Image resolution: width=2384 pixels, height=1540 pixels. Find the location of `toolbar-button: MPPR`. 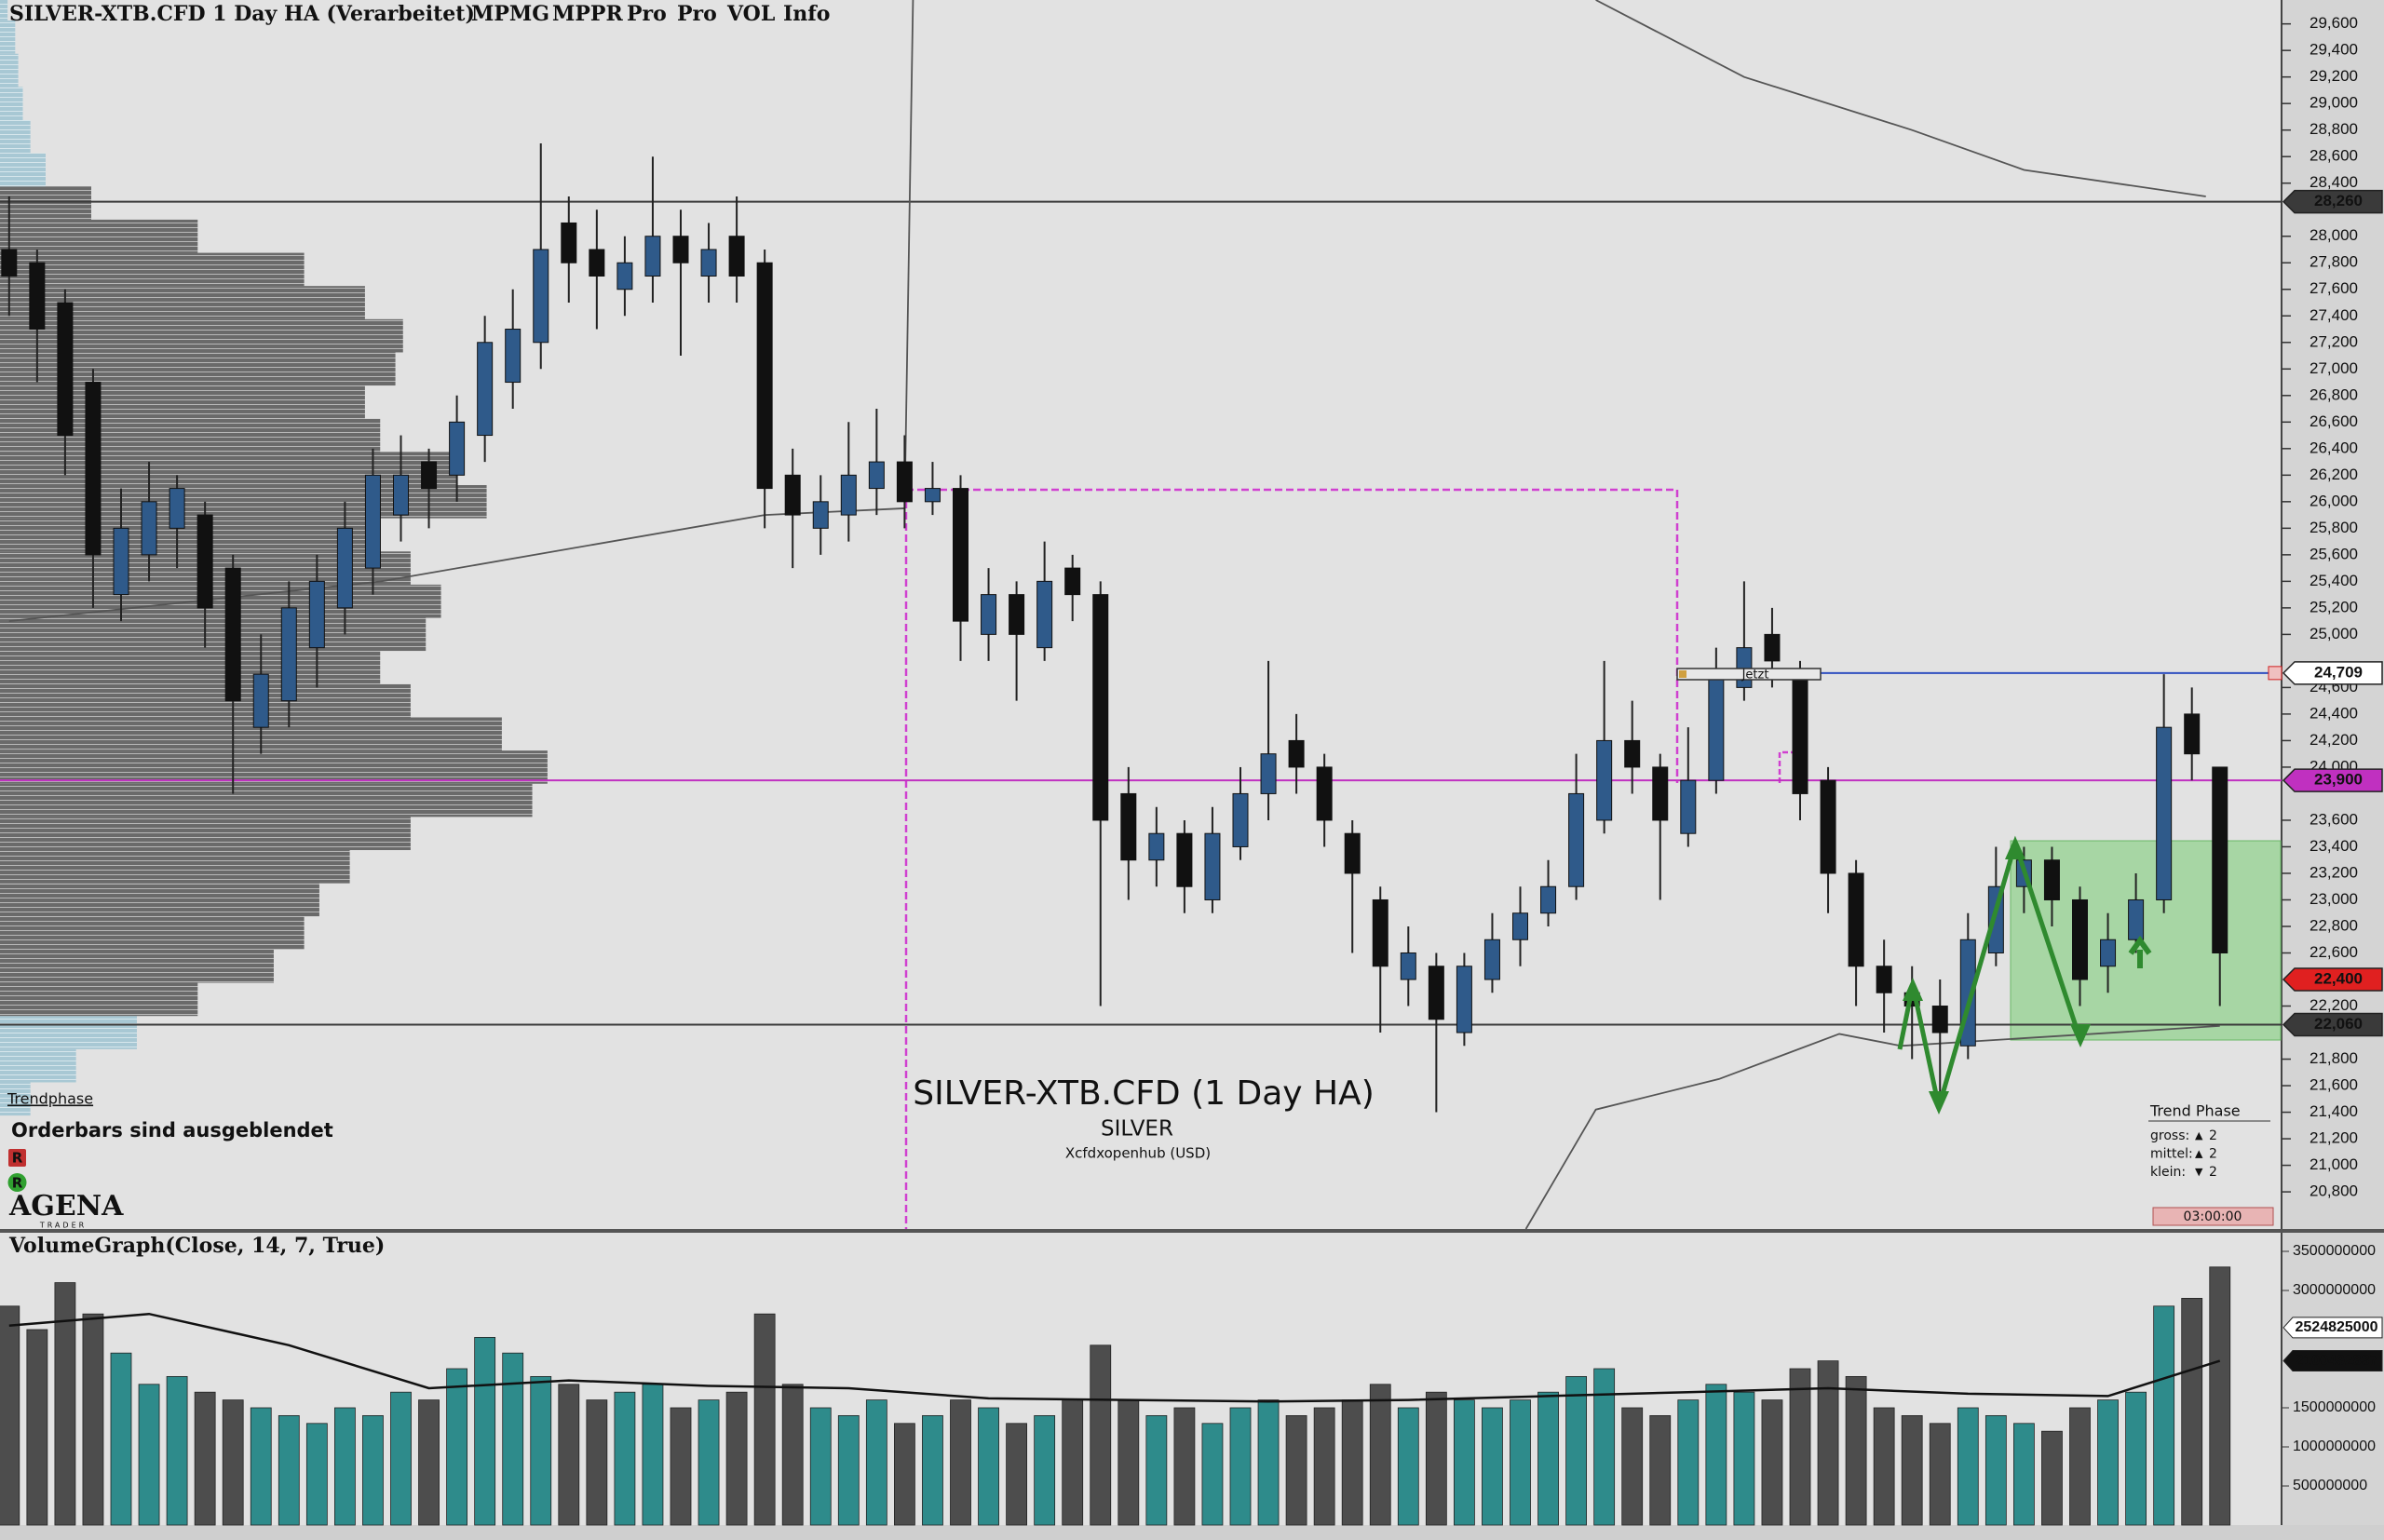

toolbar-button: MPPR is located at coordinates (587, 14).